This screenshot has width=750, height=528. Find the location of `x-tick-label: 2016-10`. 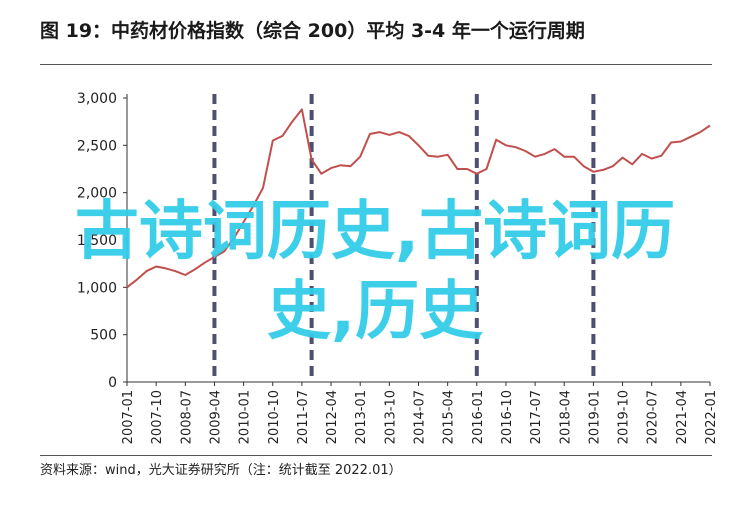

x-tick-label: 2016-10 is located at coordinates (507, 417).